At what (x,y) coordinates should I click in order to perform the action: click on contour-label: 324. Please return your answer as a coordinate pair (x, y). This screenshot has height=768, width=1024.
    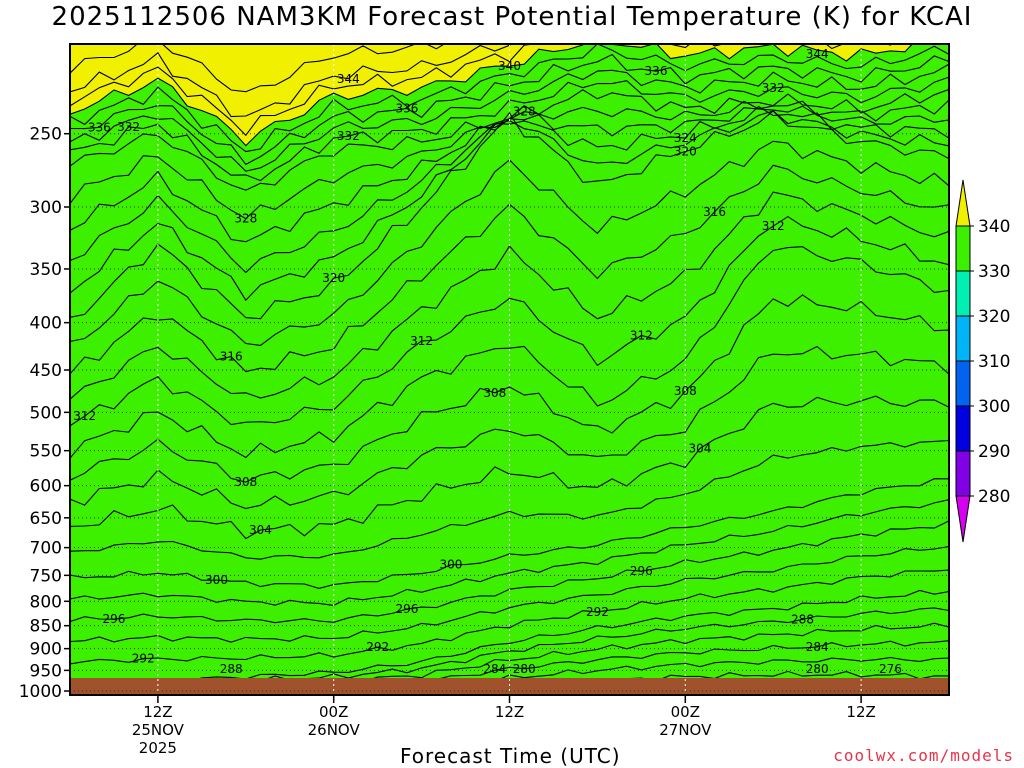
    Looking at the image, I should click on (685, 138).